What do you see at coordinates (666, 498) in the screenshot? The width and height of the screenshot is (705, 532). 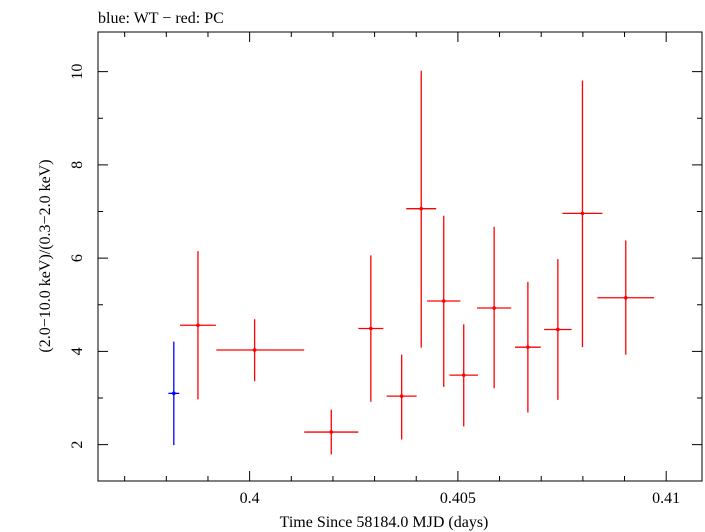 I see `x-tick-label: 0.41` at bounding box center [666, 498].